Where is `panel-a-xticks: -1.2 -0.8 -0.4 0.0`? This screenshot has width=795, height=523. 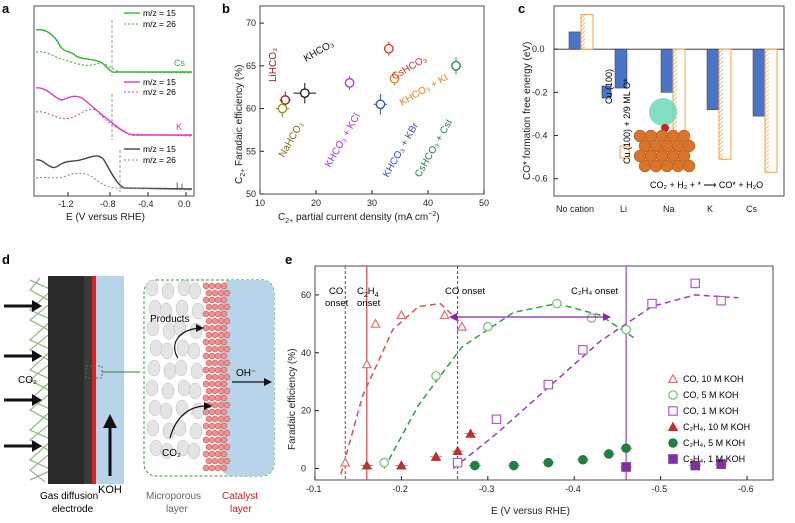
panel-a-xticks: -1.2 -0.8 -0.4 0.0 is located at coordinates (124, 200).